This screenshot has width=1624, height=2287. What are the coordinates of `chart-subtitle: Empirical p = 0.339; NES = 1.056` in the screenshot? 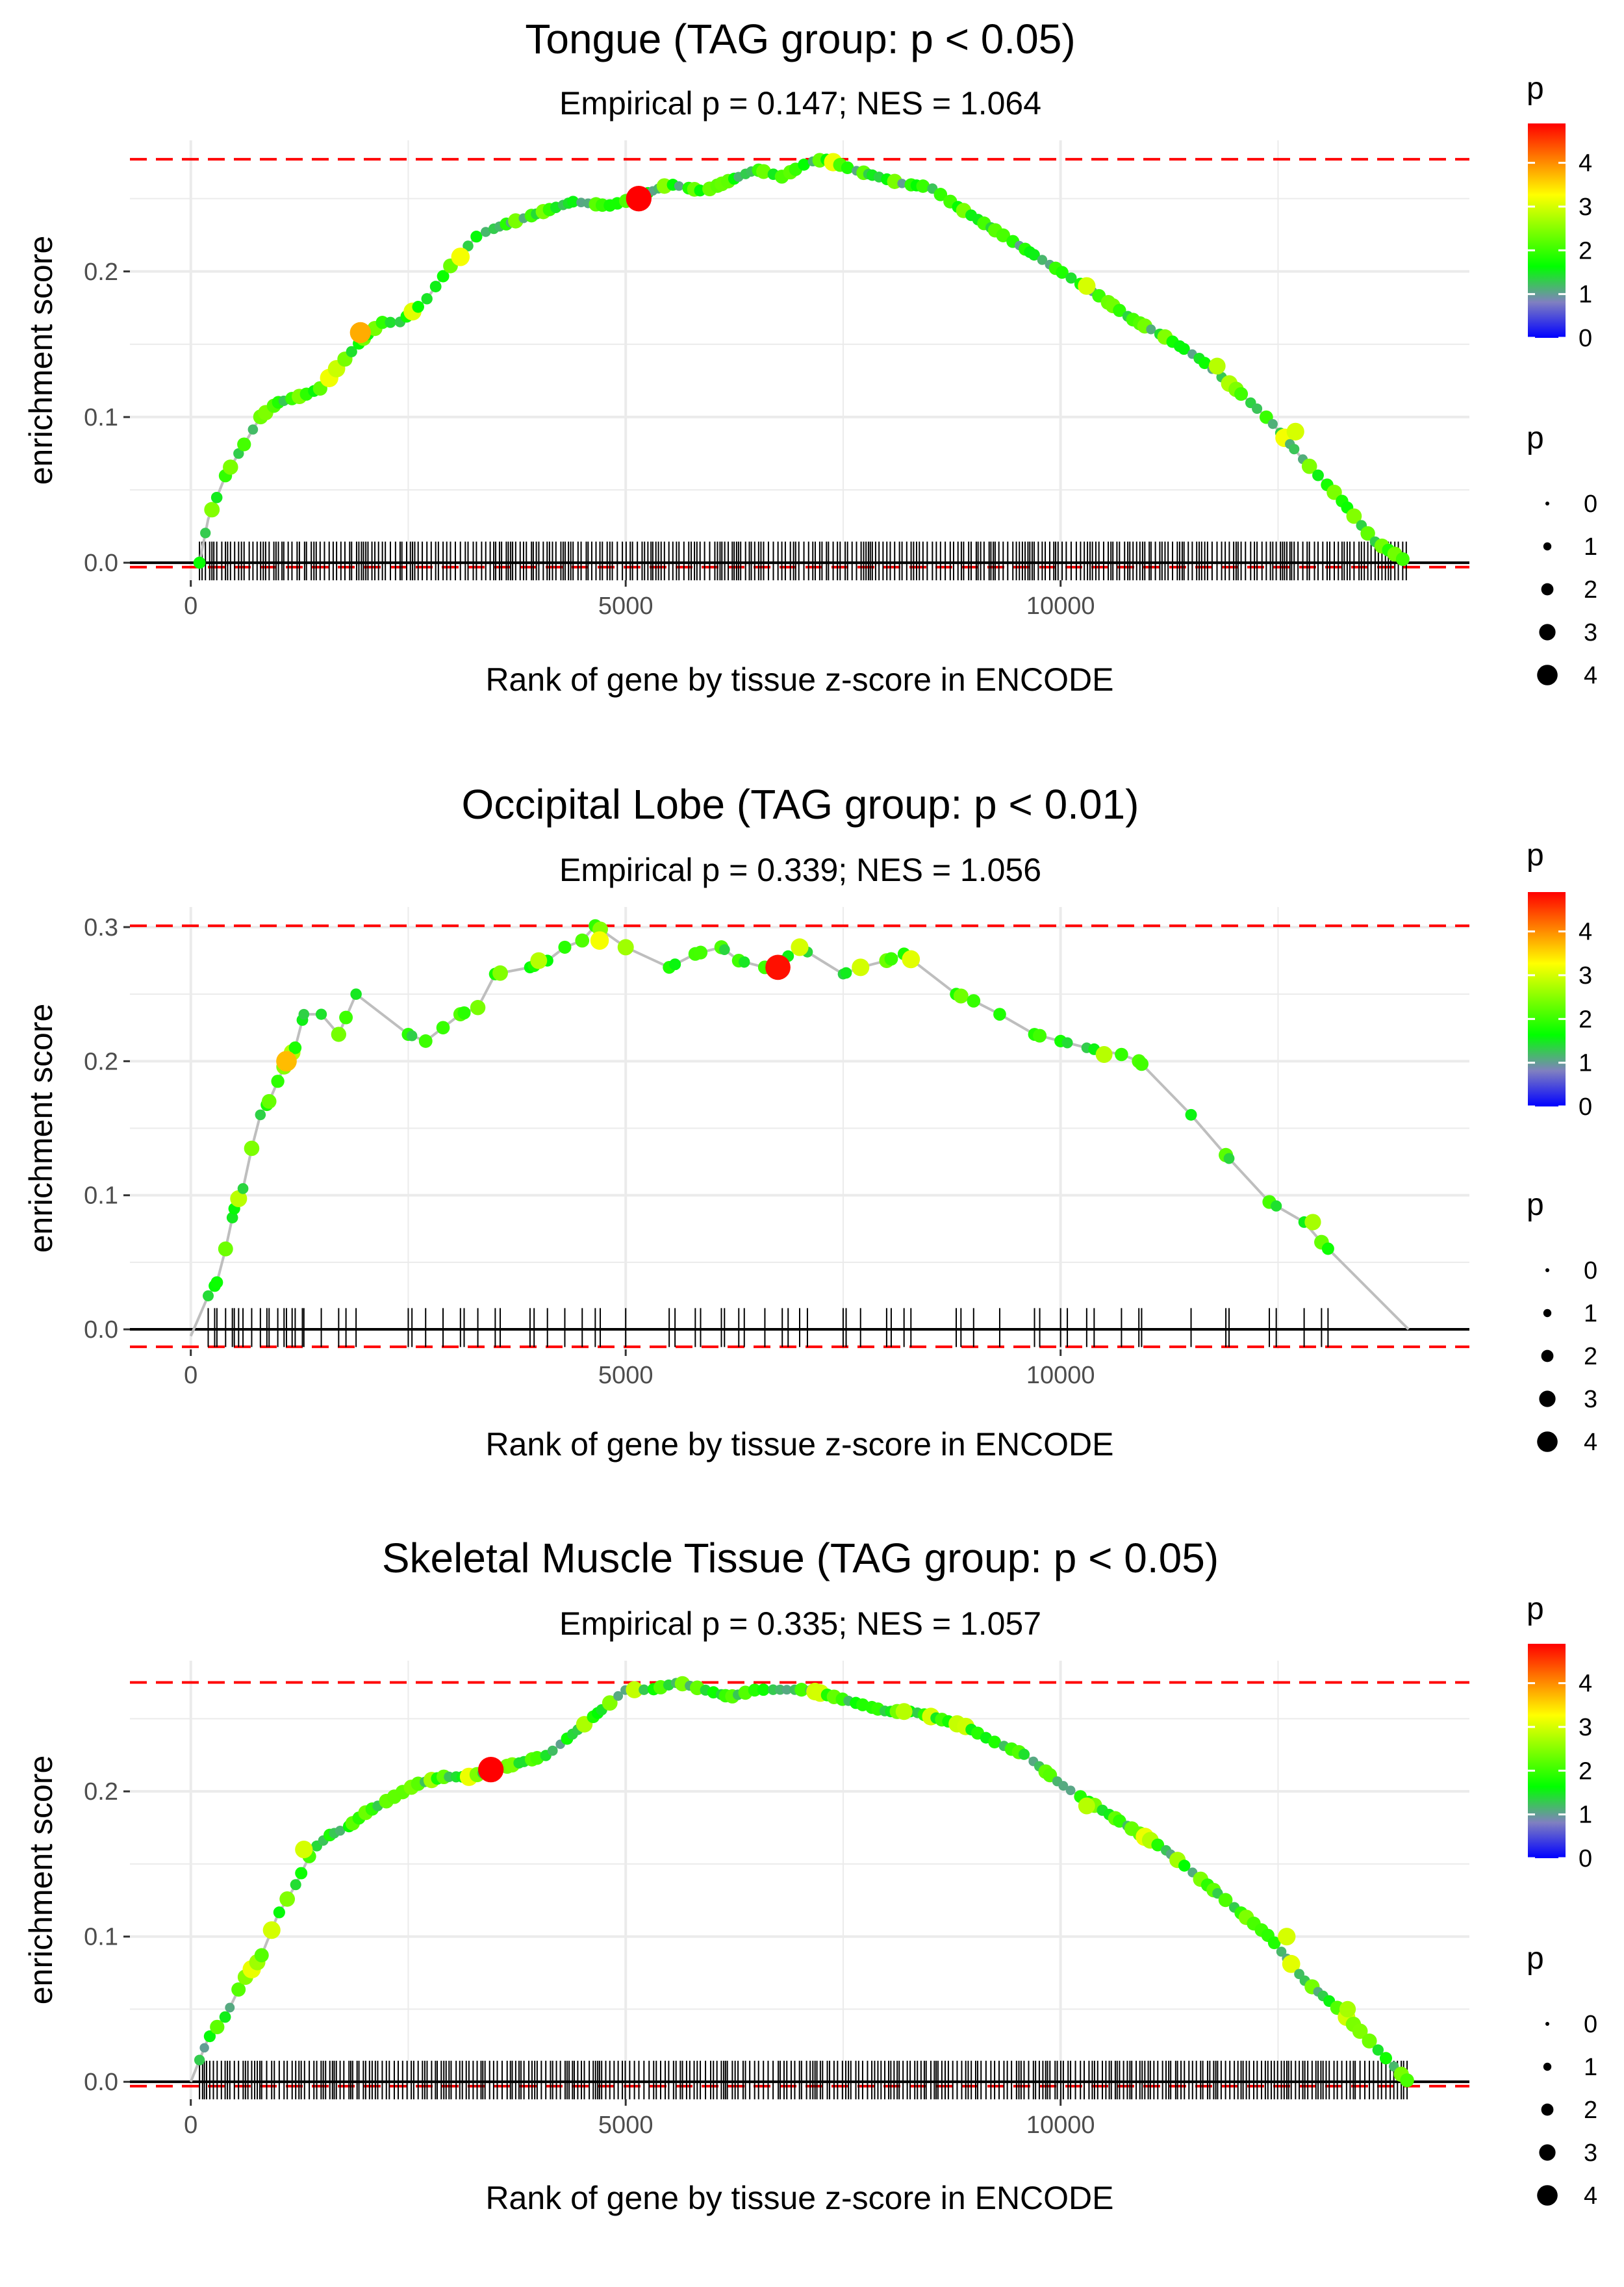 It's located at (800, 870).